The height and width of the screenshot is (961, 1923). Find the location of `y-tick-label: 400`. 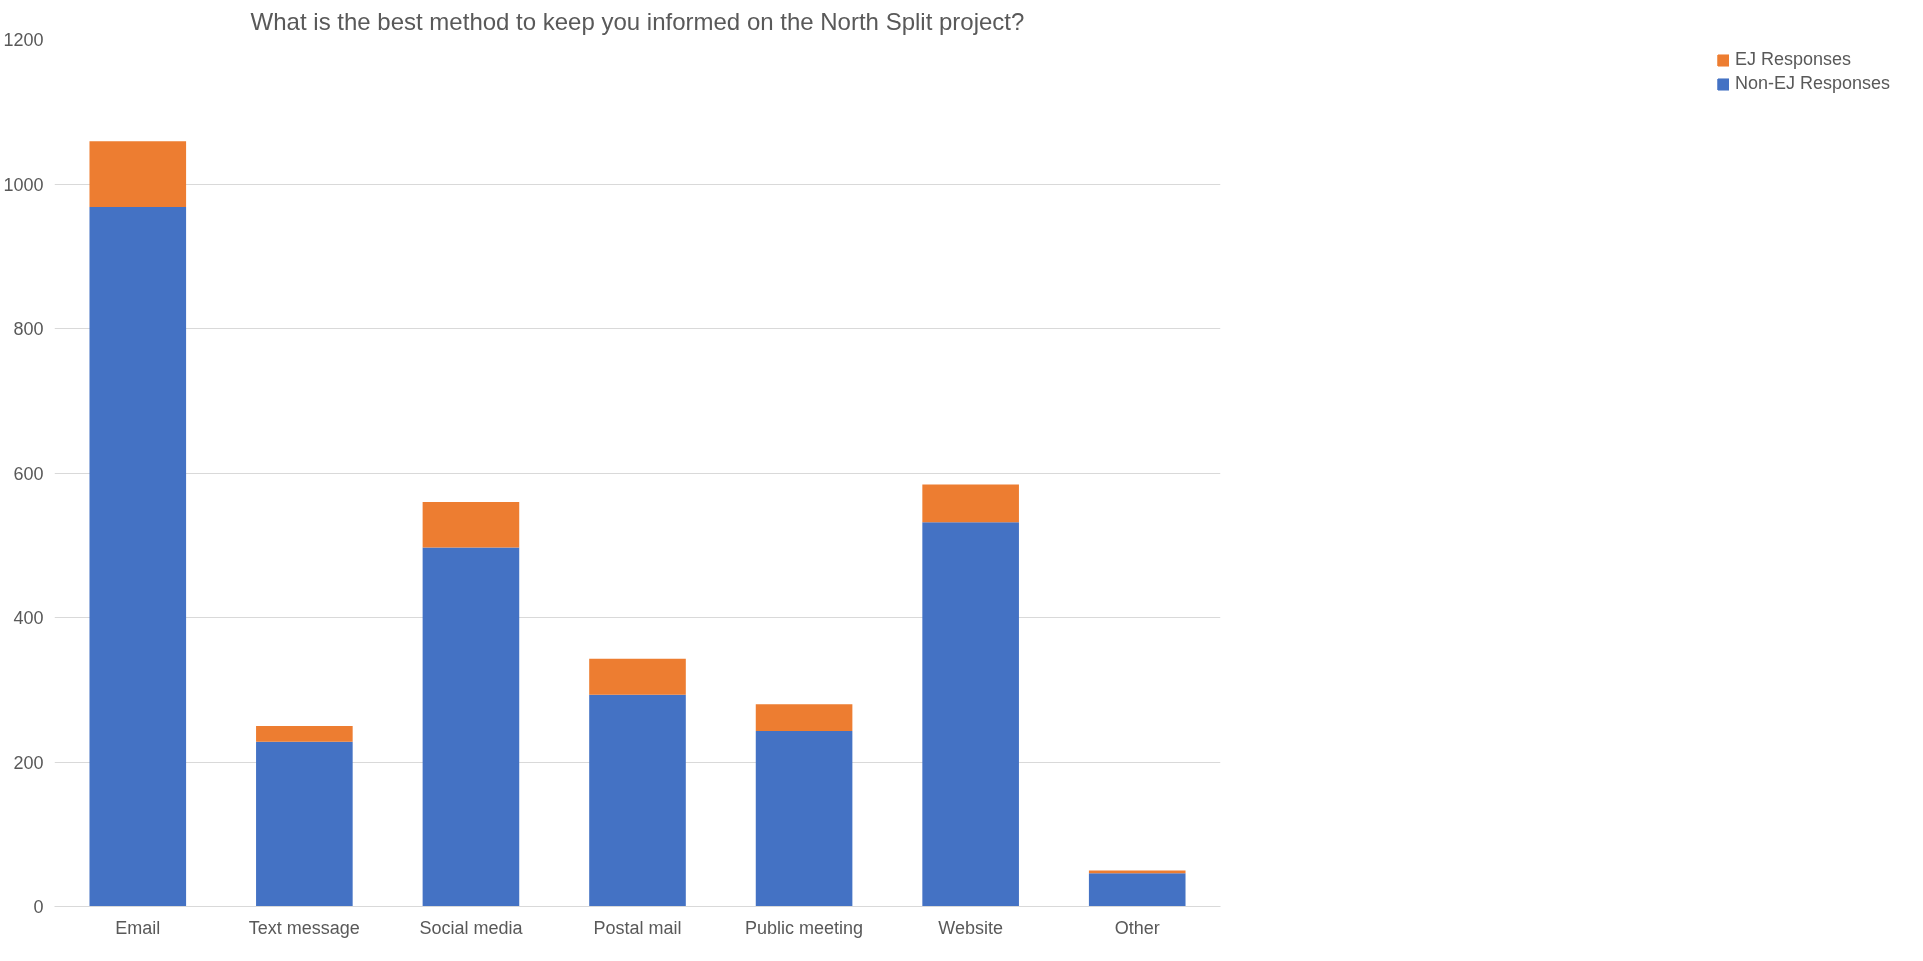

y-tick-label: 400 is located at coordinates (28, 618).